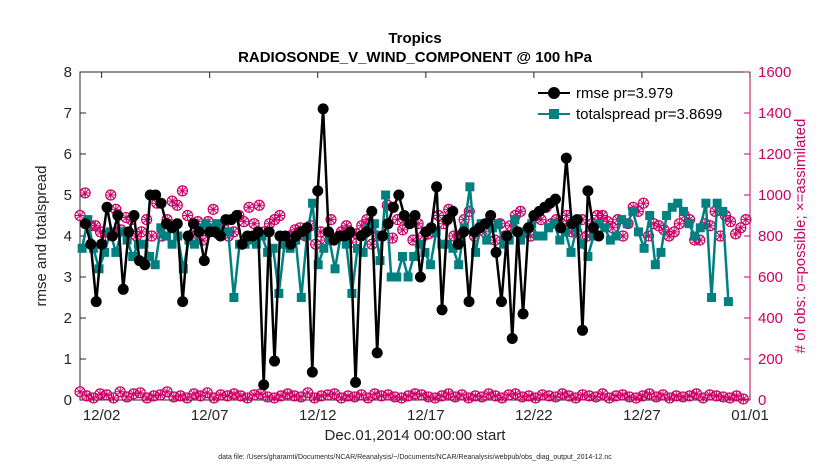  Describe the element at coordinates (770, 318) in the screenshot. I see `y2-tick-label: 400` at that location.